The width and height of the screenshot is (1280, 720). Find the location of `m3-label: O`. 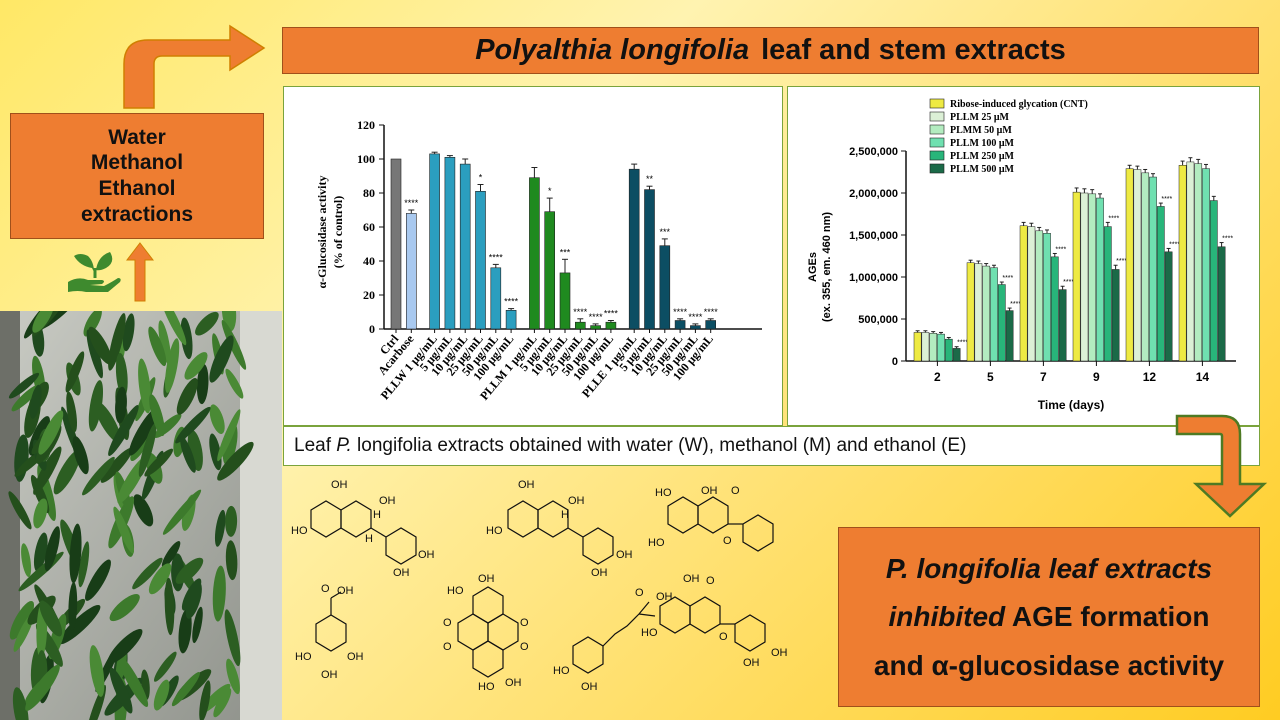

m3-label: O is located at coordinates (727, 541).